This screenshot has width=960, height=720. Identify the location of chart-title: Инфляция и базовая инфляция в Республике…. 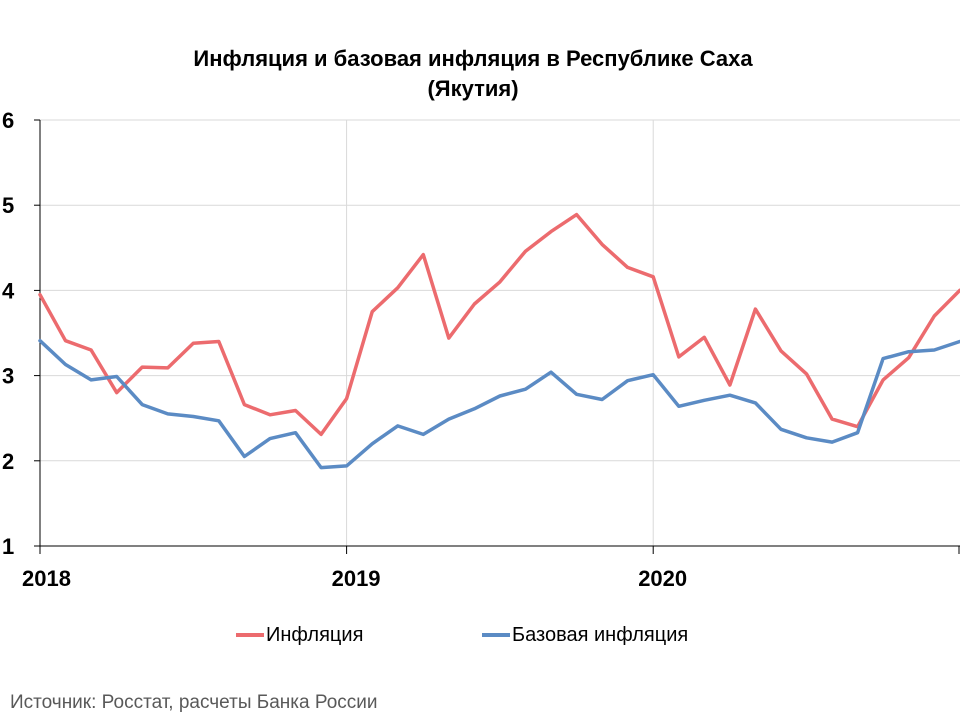
(473, 74).